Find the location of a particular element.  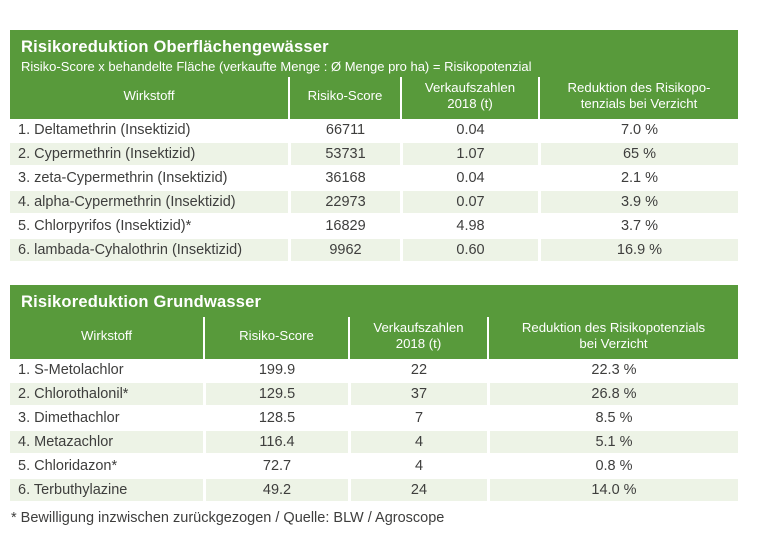

table-title: Risikoreduktion Grundwasser is located at coordinates (141, 302).